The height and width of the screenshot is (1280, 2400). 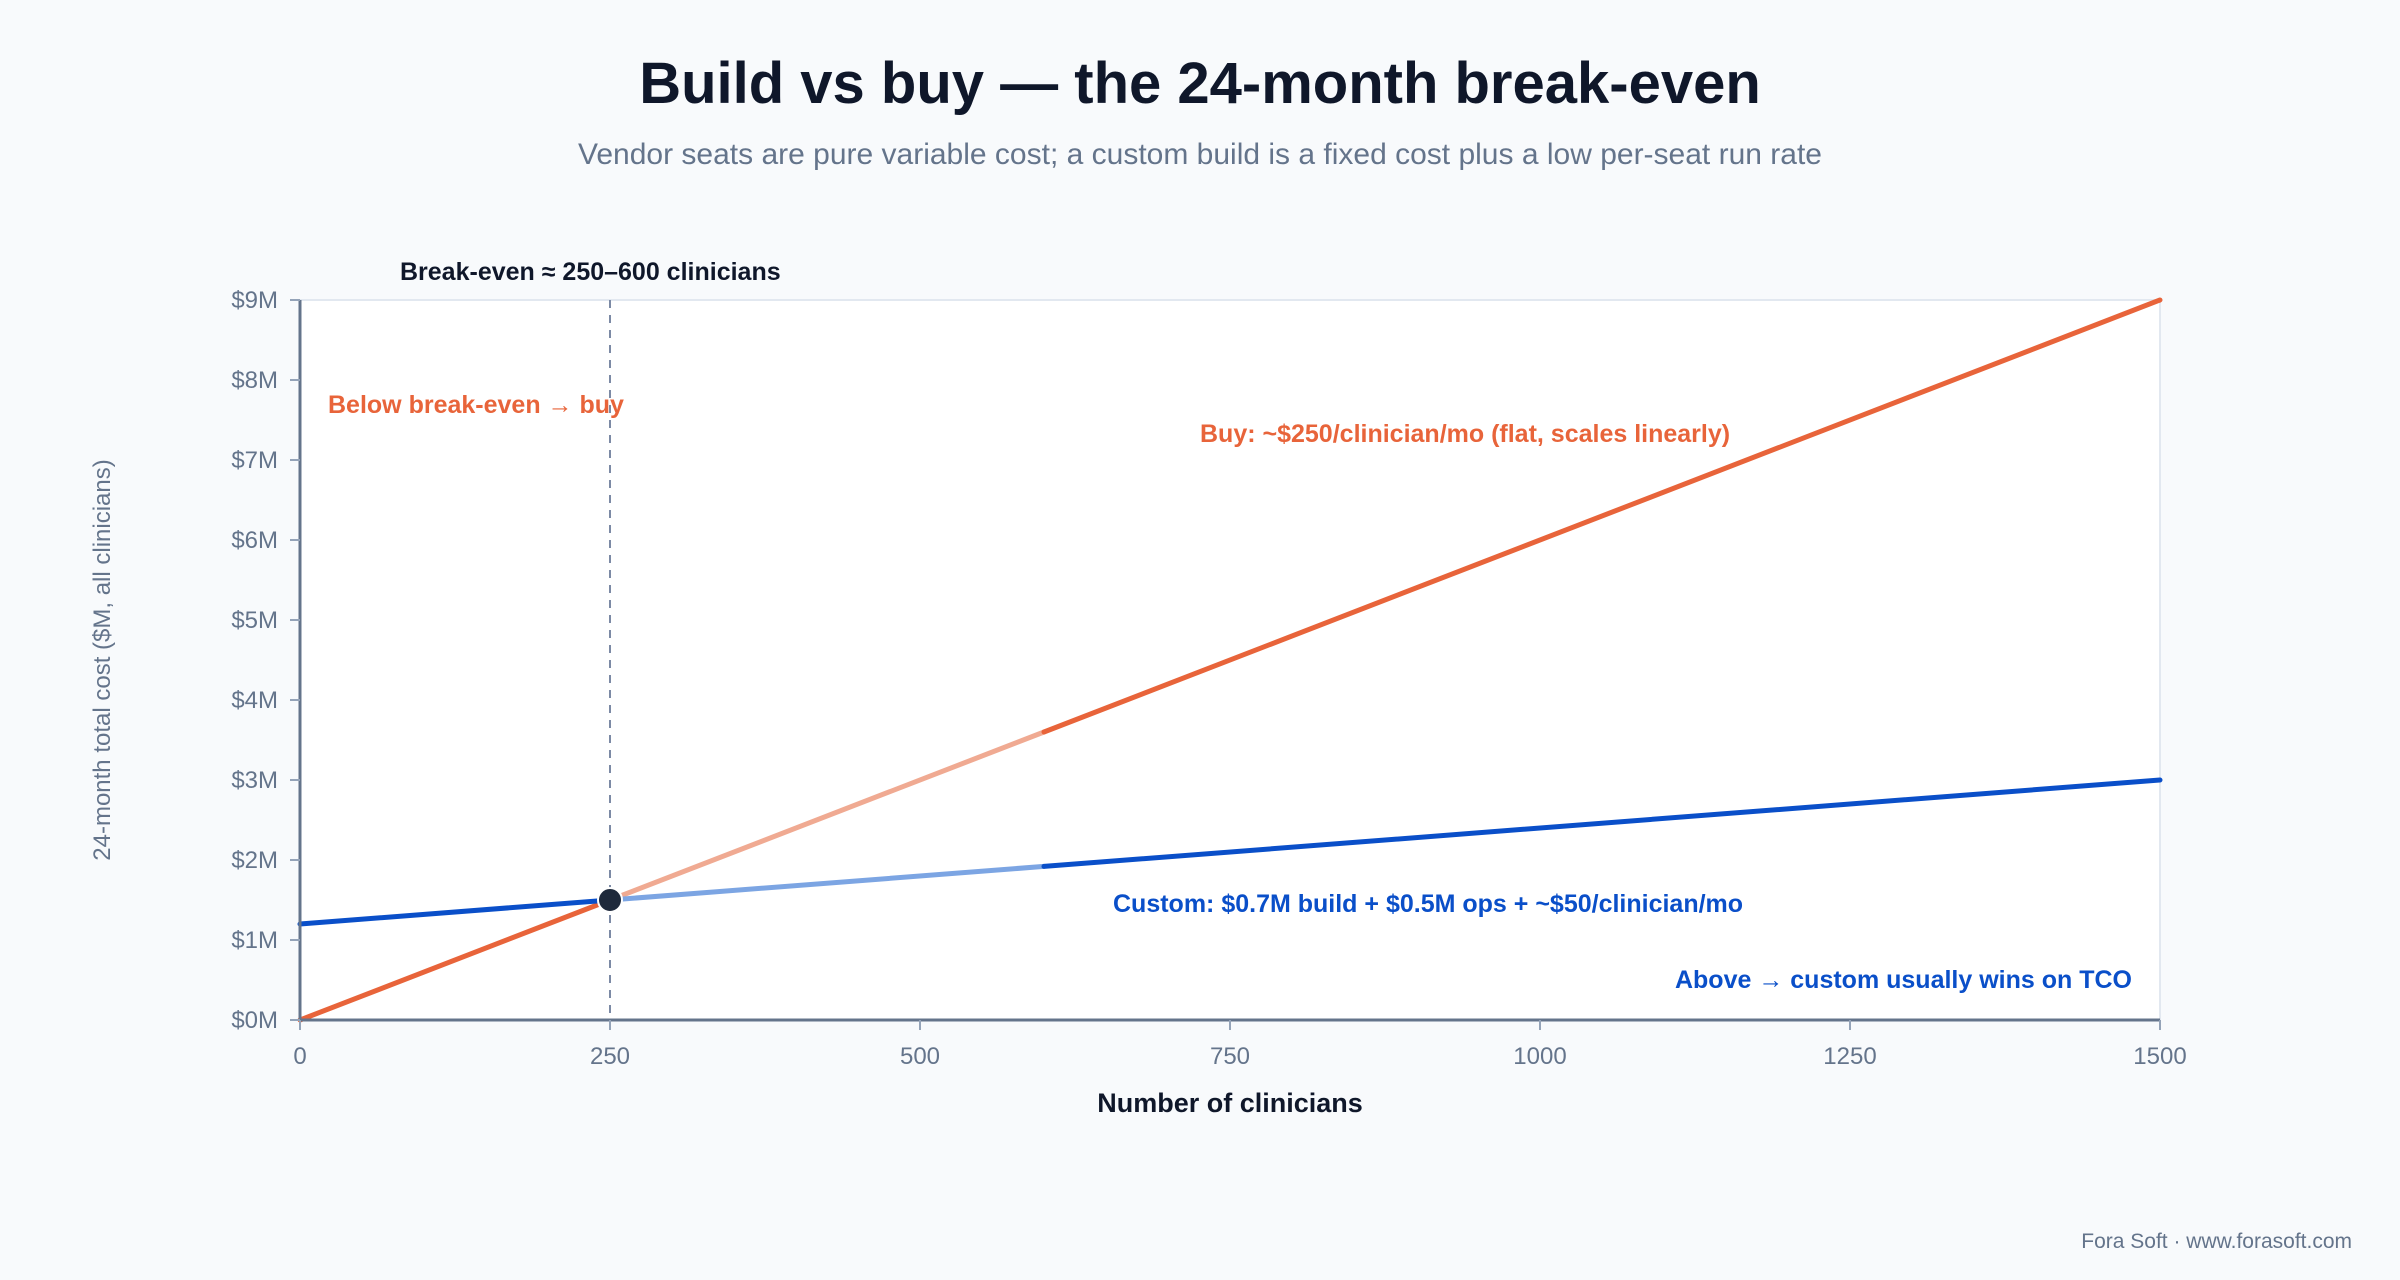 What do you see at coordinates (254, 1020) in the screenshot?
I see `y-tick-label: $0M` at bounding box center [254, 1020].